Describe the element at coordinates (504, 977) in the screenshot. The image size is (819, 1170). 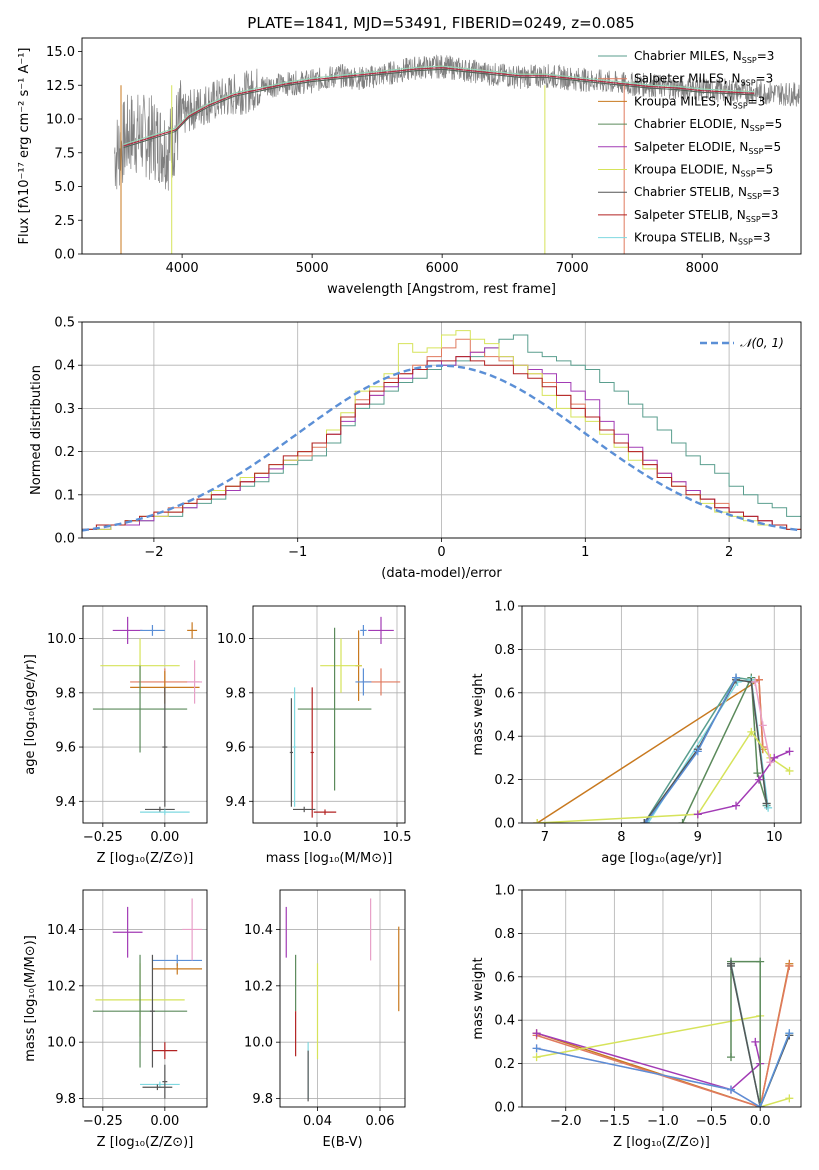
I see `mass-weight-vs-metallicity-ytick-label: 0.6` at that location.